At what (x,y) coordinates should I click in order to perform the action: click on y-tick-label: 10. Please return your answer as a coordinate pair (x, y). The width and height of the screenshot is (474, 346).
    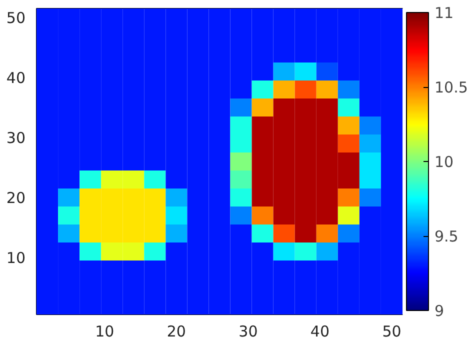
    Looking at the image, I should click on (16, 258).